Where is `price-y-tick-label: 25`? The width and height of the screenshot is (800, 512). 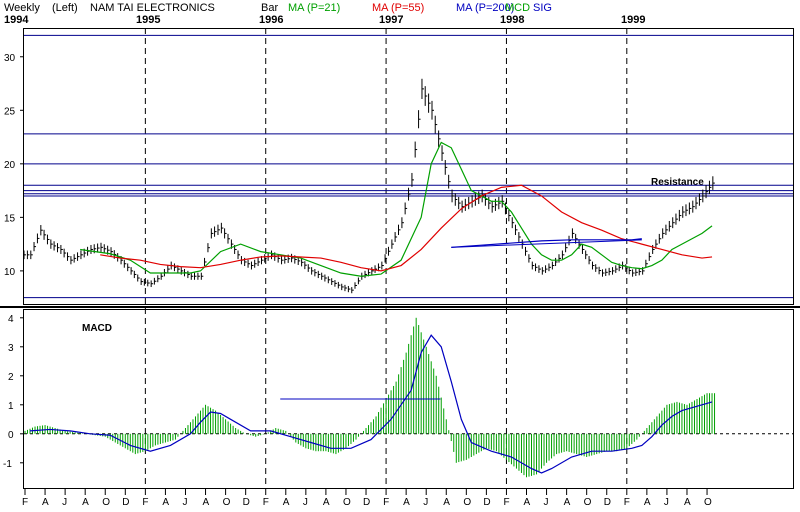 price-y-tick-label: 25 is located at coordinates (10, 111).